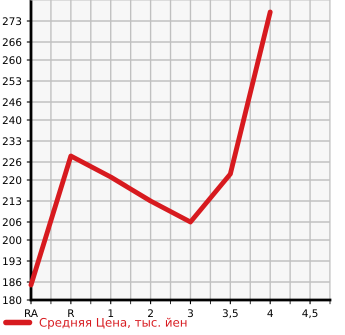 The image size is (345, 335). What do you see at coordinates (310, 313) in the screenshot?
I see `x-tick-label: 4,5` at bounding box center [310, 313].